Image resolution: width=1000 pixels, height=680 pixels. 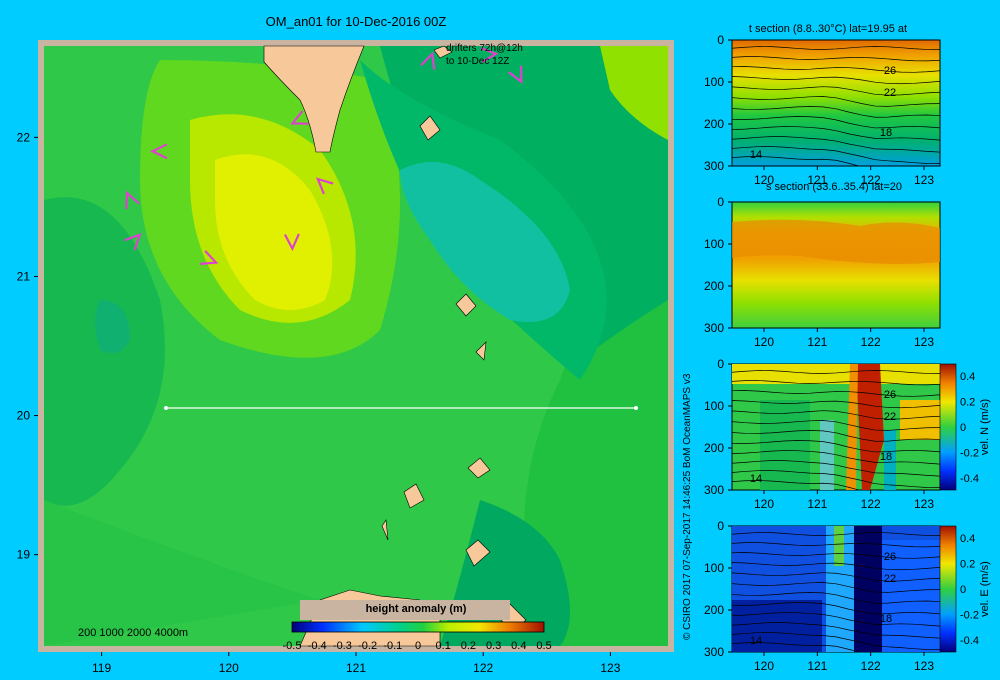 I want to click on section-line, so click(x=401, y=408).